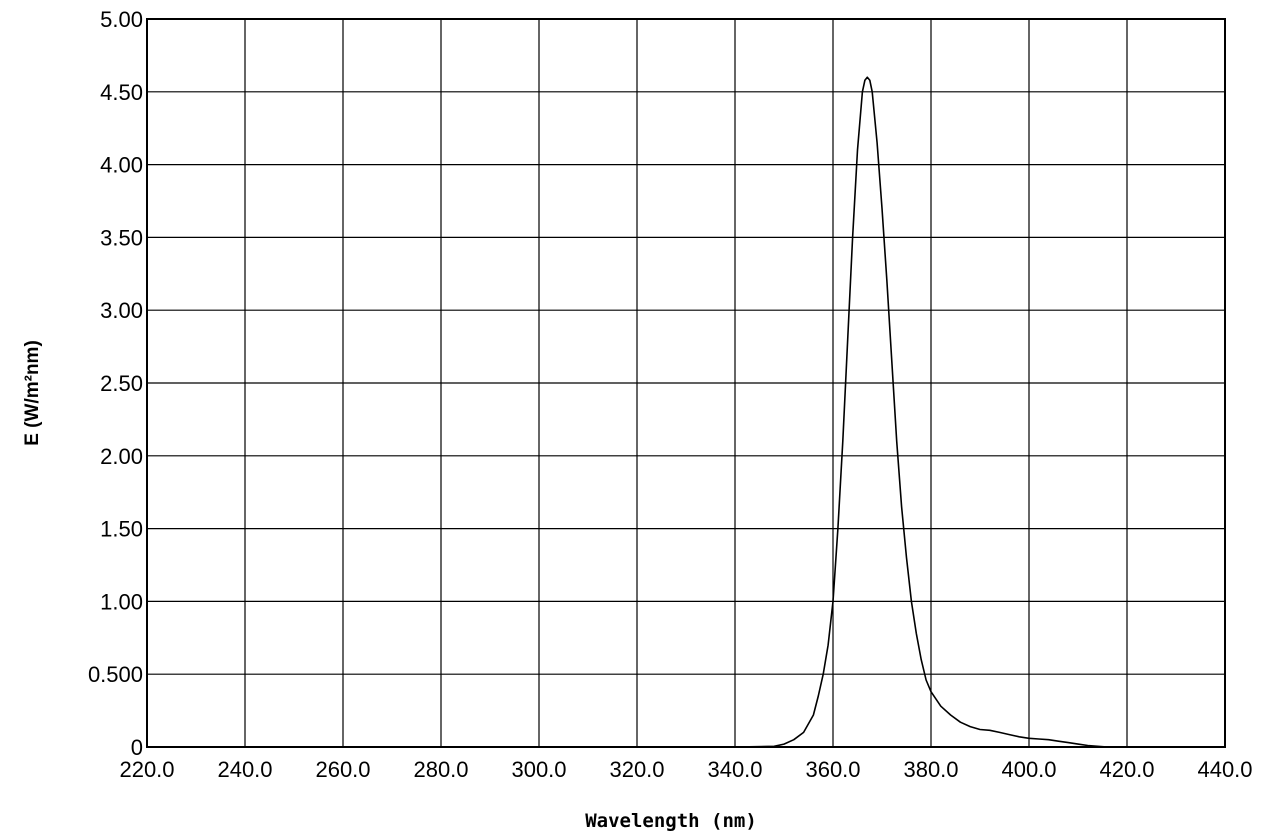 The width and height of the screenshot is (1271, 836). Describe the element at coordinates (244, 769) in the screenshot. I see `x-tick-label: 240.0` at that location.